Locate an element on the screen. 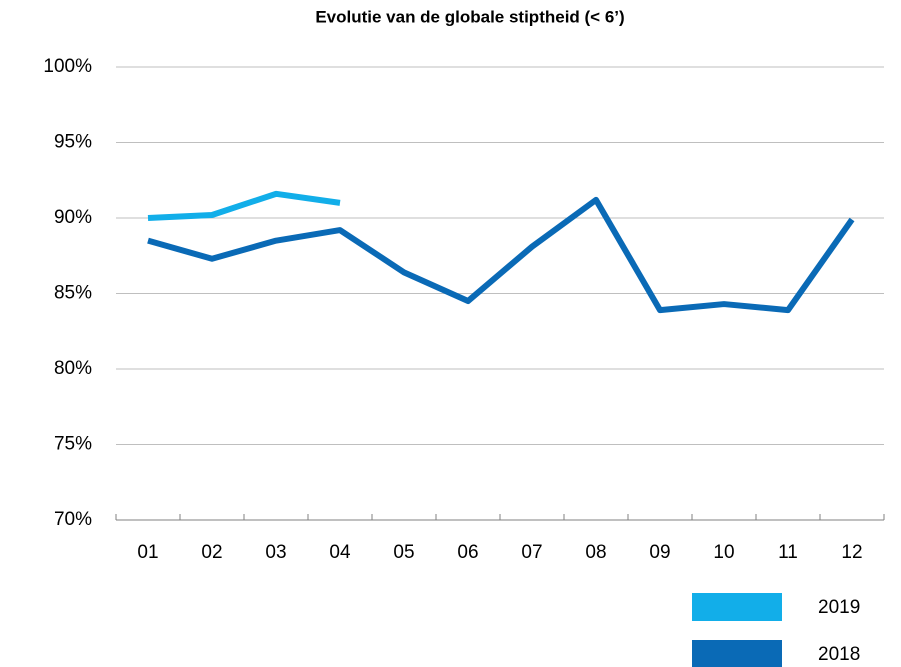 This screenshot has width=901, height=667. y-tick-label: 75% is located at coordinates (73, 444).